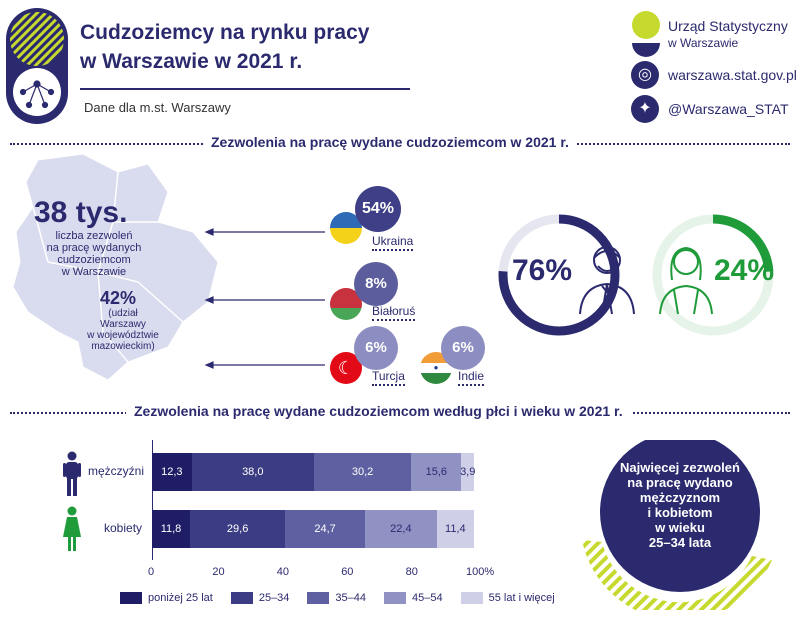 The height and width of the screenshot is (626, 800). I want to click on turkey-flag-icon: ☾, so click(346, 368).